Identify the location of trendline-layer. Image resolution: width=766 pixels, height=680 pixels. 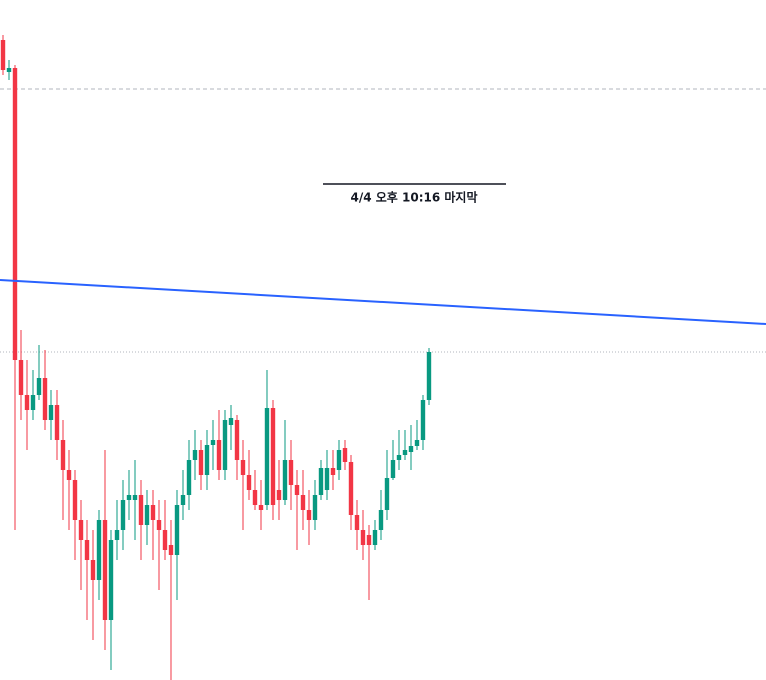
(383, 302).